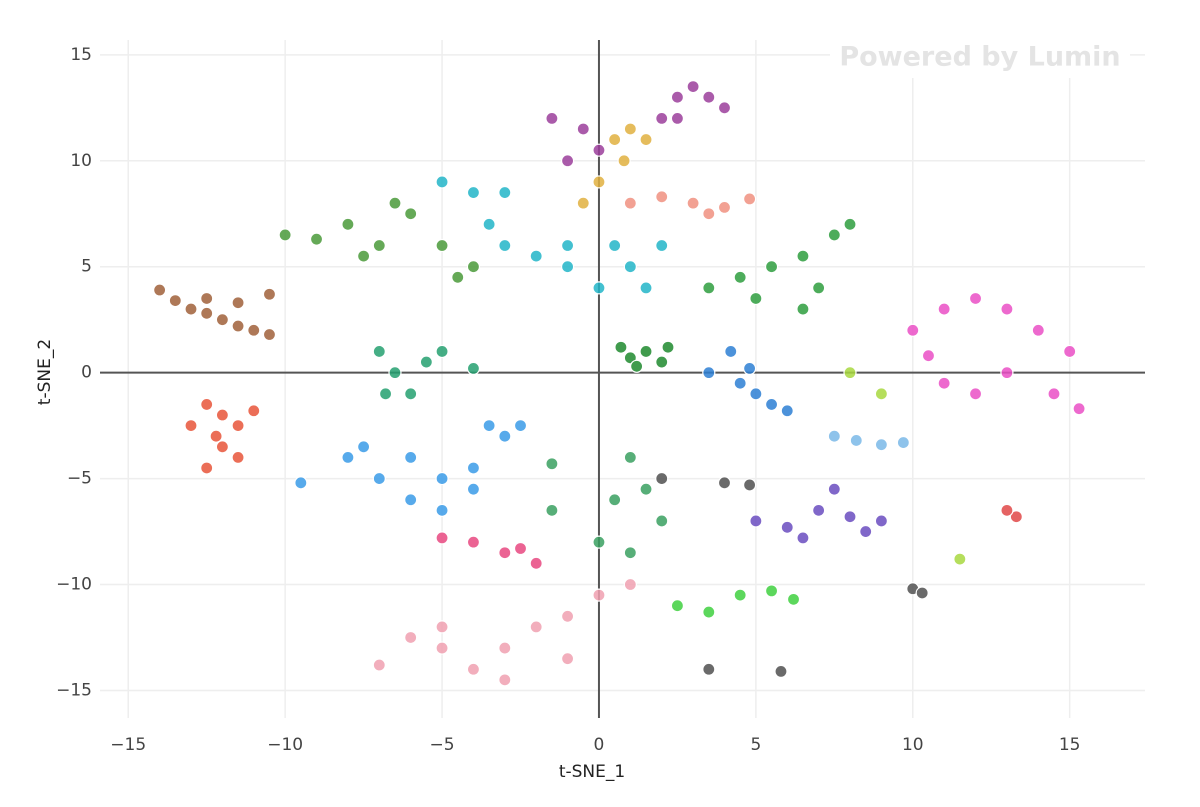 Image resolution: width=1200 pixels, height=807 pixels. Describe the element at coordinates (81, 55) in the screenshot. I see `y-tick-label: 15` at that location.